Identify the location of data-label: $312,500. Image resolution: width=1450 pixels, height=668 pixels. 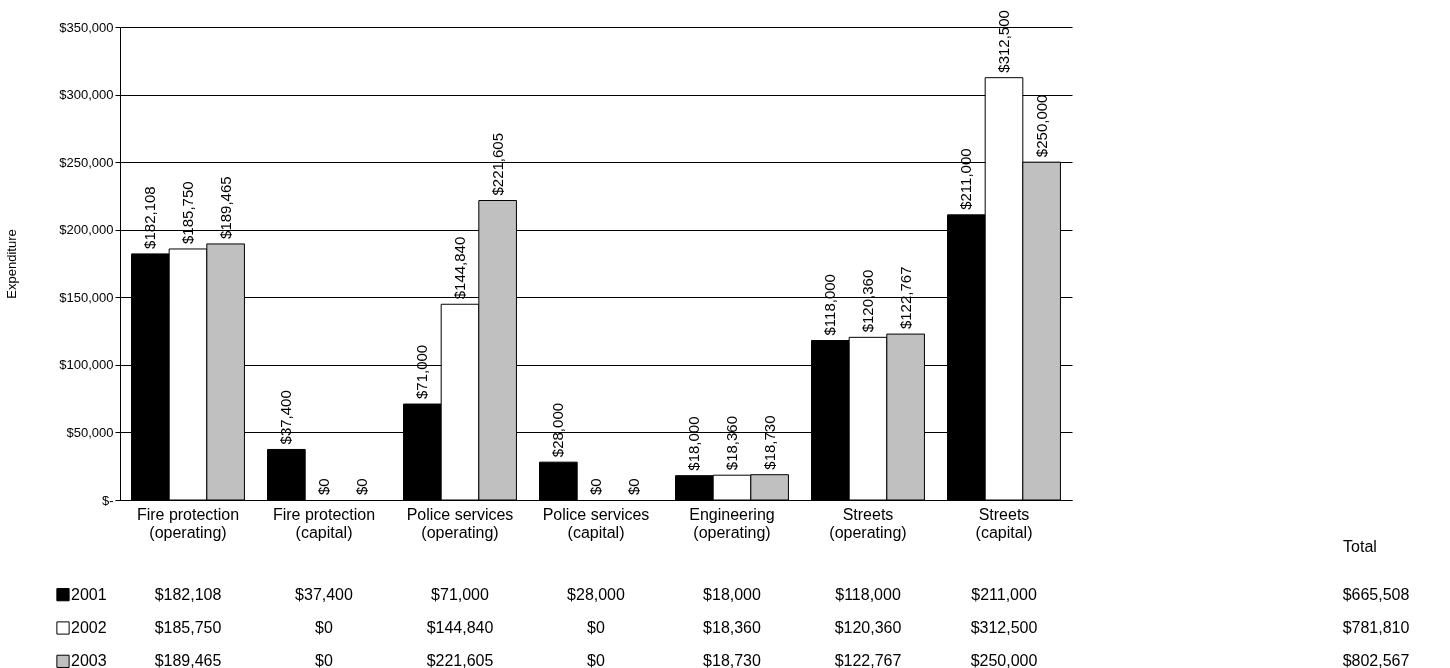
(1004, 627).